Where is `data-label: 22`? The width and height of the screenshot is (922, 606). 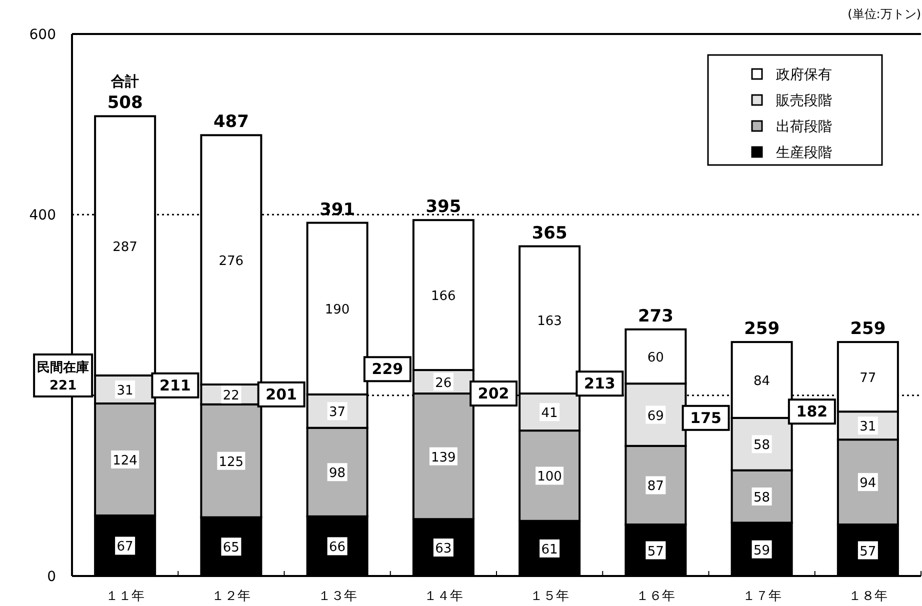
data-label: 22 is located at coordinates (231, 396).